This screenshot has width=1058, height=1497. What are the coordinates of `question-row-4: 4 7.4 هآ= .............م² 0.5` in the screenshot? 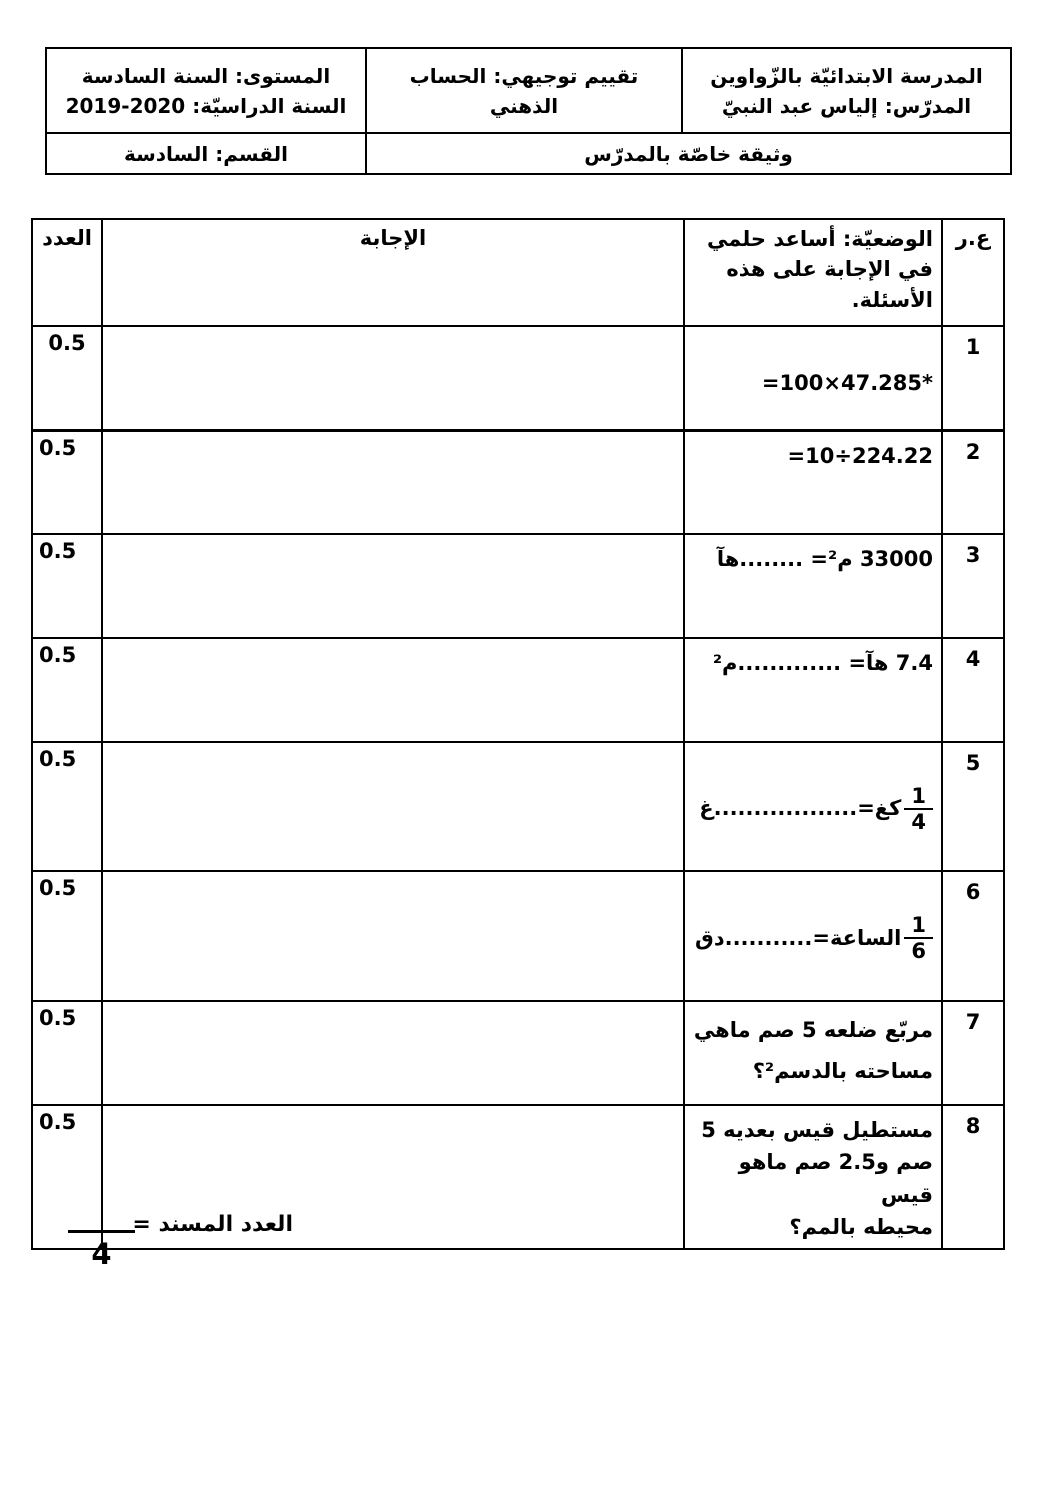 It's located at (518, 690).